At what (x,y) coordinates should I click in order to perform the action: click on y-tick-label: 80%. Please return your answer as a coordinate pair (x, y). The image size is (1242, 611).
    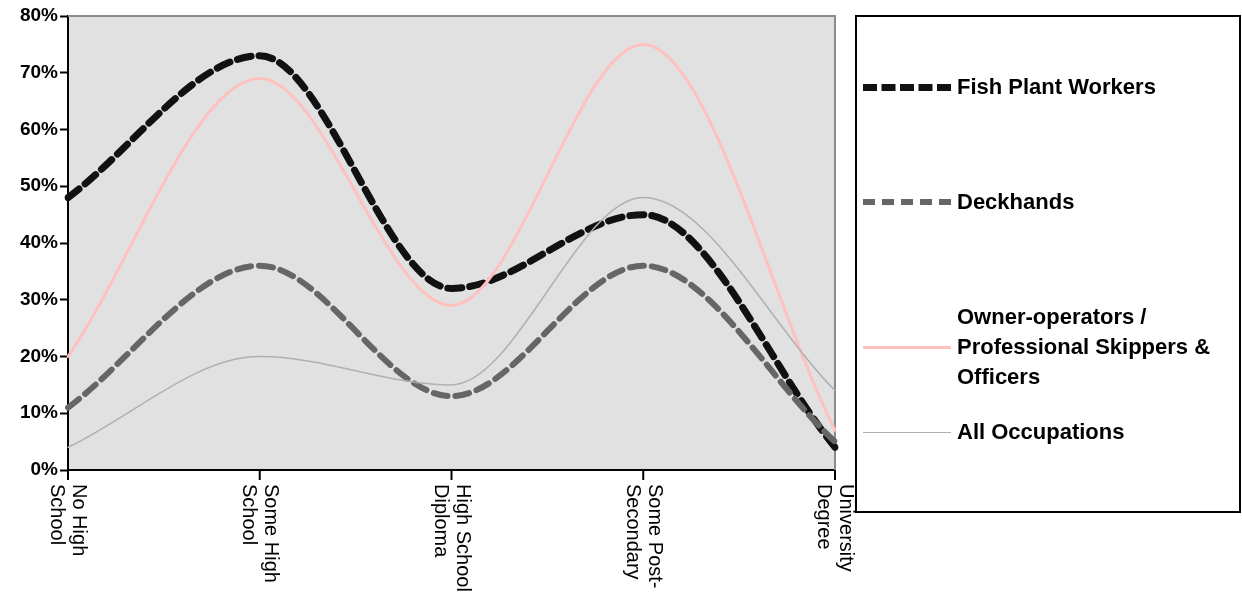
    Looking at the image, I should click on (39, 15).